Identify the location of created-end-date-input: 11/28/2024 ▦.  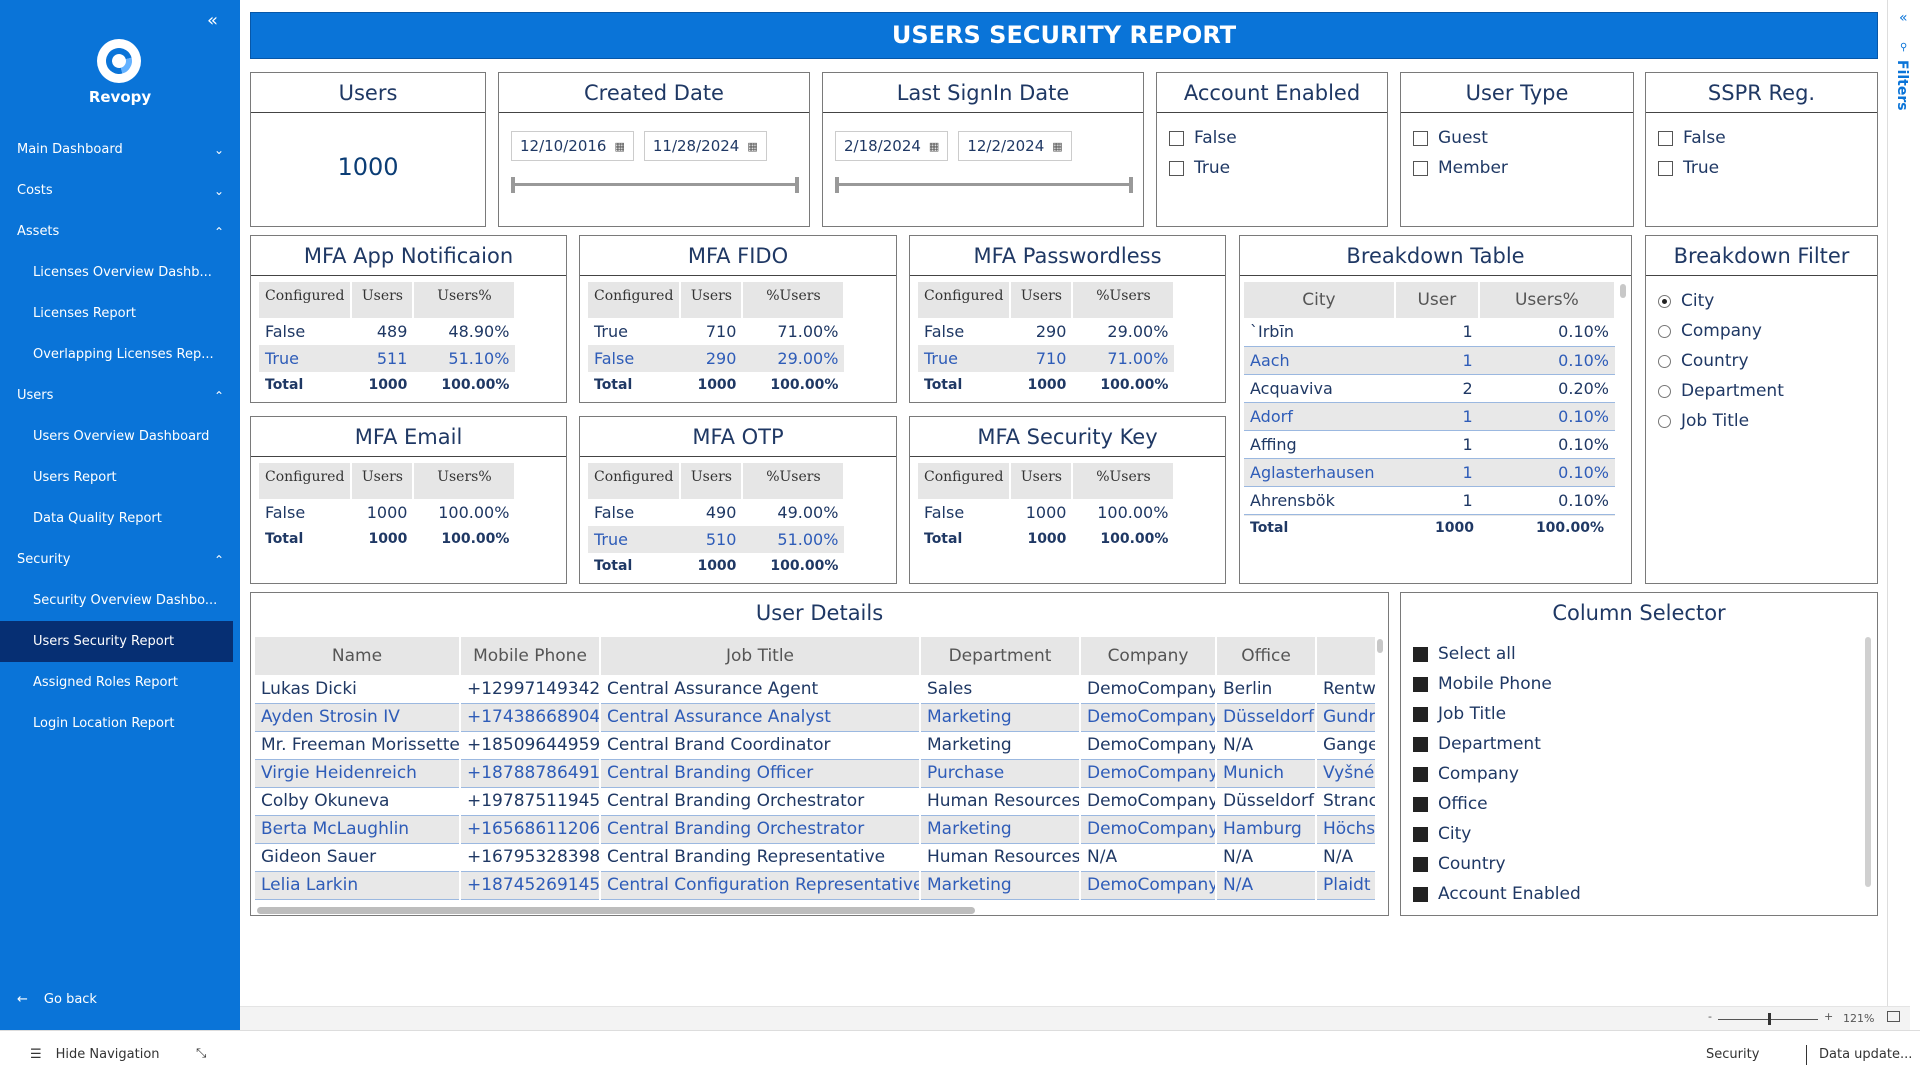
(705, 146).